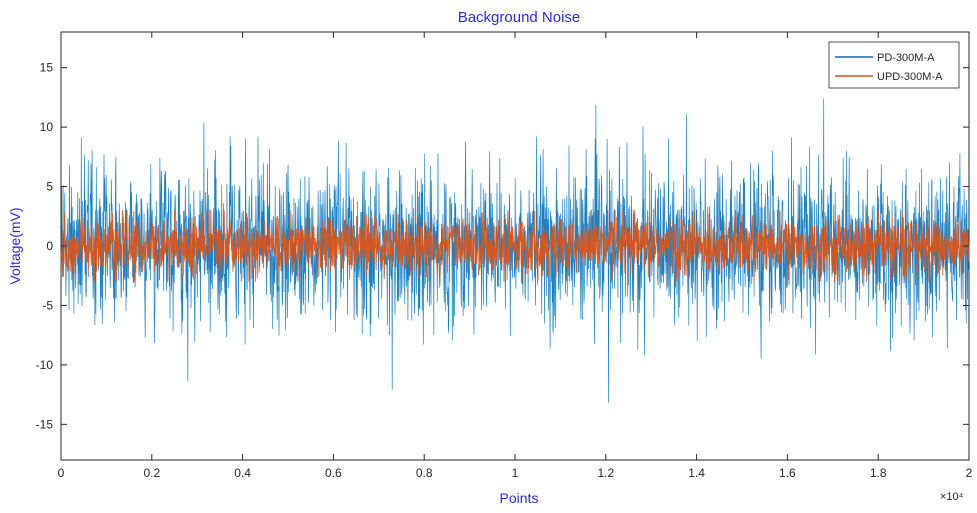 The image size is (977, 513). I want to click on x-tick-label: 0.2, so click(151, 473).